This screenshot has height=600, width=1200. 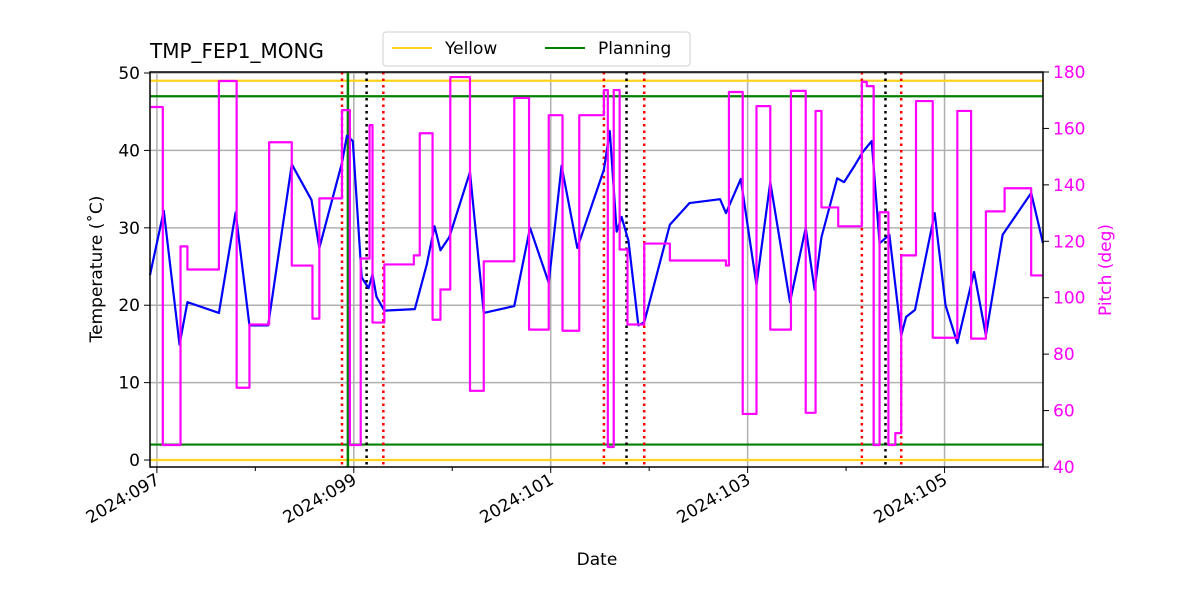 I want to click on y-tick-label: 20, so click(x=129, y=306).